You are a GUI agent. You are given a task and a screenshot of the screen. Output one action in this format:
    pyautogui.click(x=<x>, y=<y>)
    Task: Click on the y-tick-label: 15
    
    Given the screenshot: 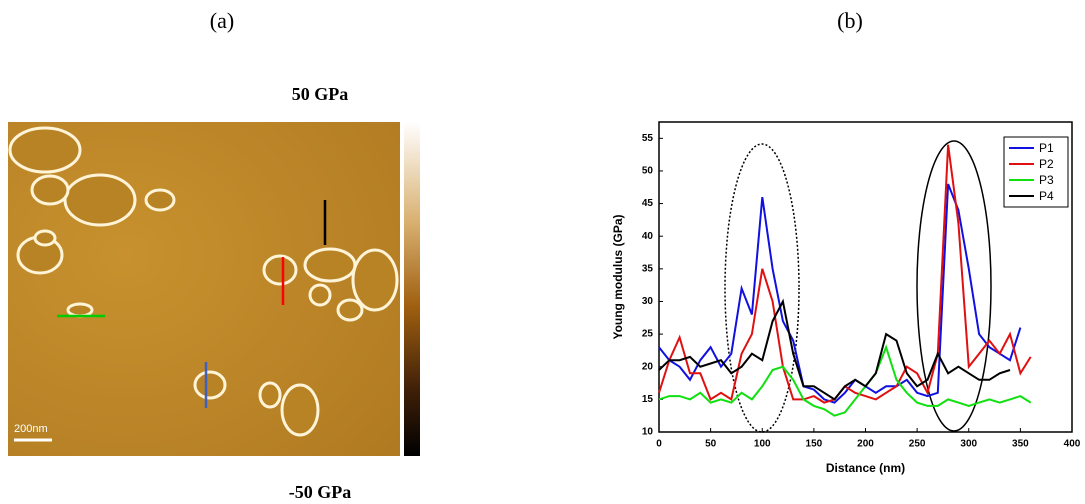 What is the action you would take?
    pyautogui.click(x=648, y=399)
    